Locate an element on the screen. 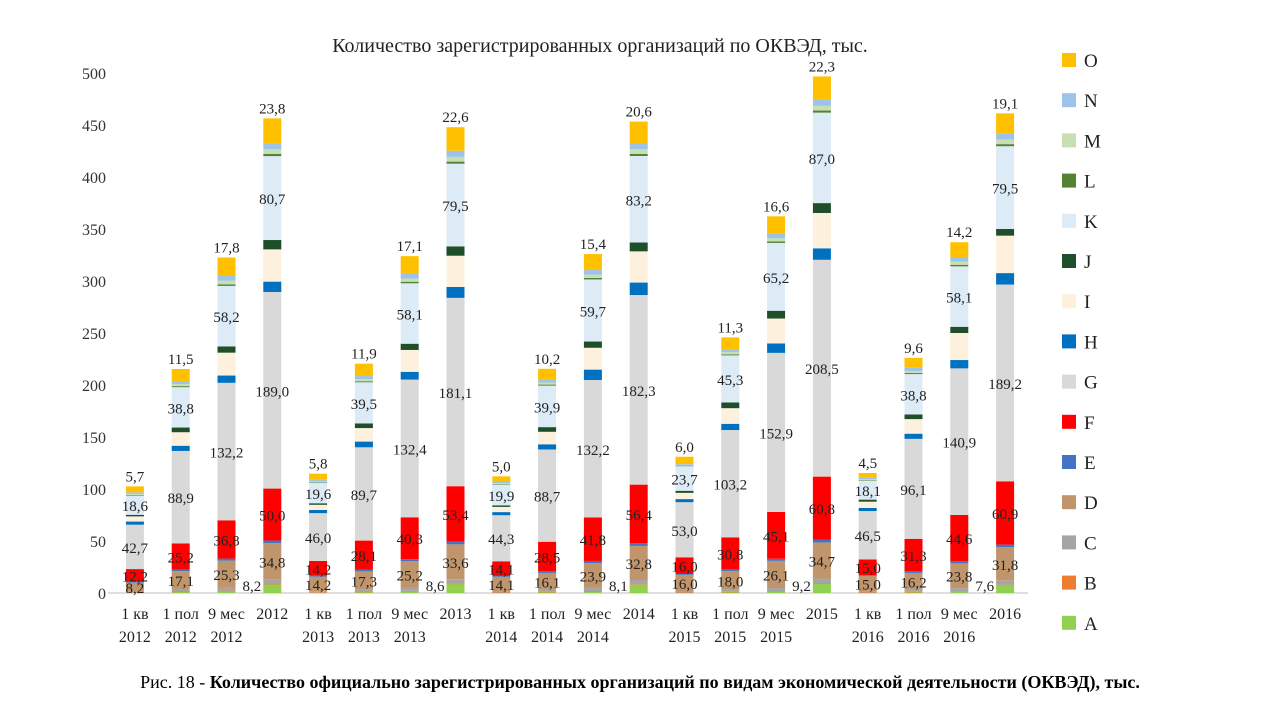 Image resolution: width=1280 pixels, height=720 pixels. legend-label-i: I is located at coordinates (1087, 302).